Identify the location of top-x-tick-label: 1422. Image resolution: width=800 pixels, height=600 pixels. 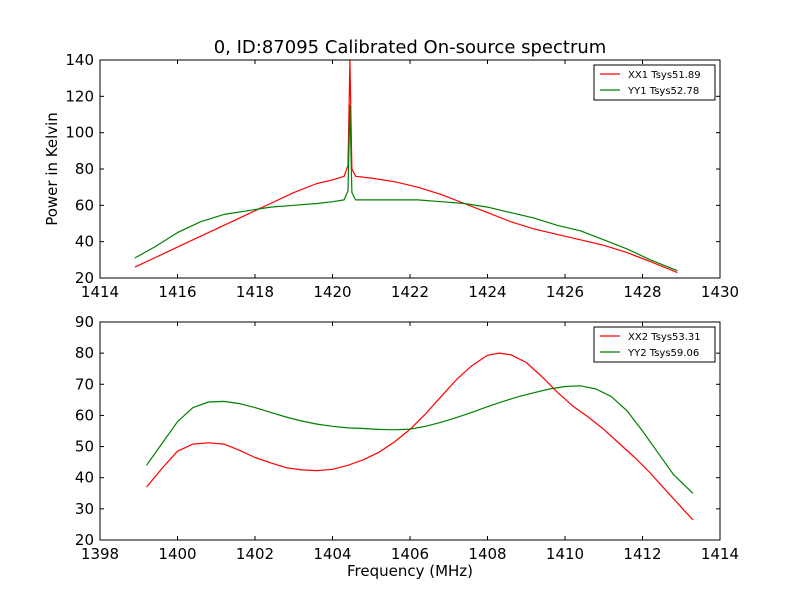
(410, 292).